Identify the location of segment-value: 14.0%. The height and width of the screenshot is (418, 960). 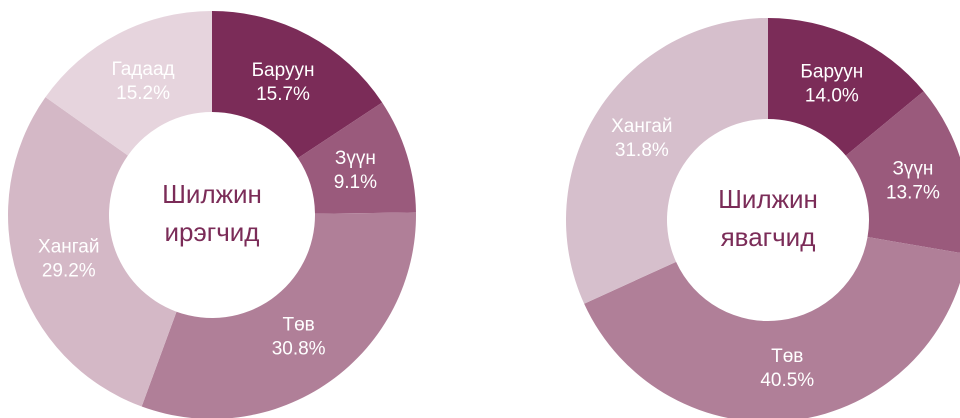
(832, 95).